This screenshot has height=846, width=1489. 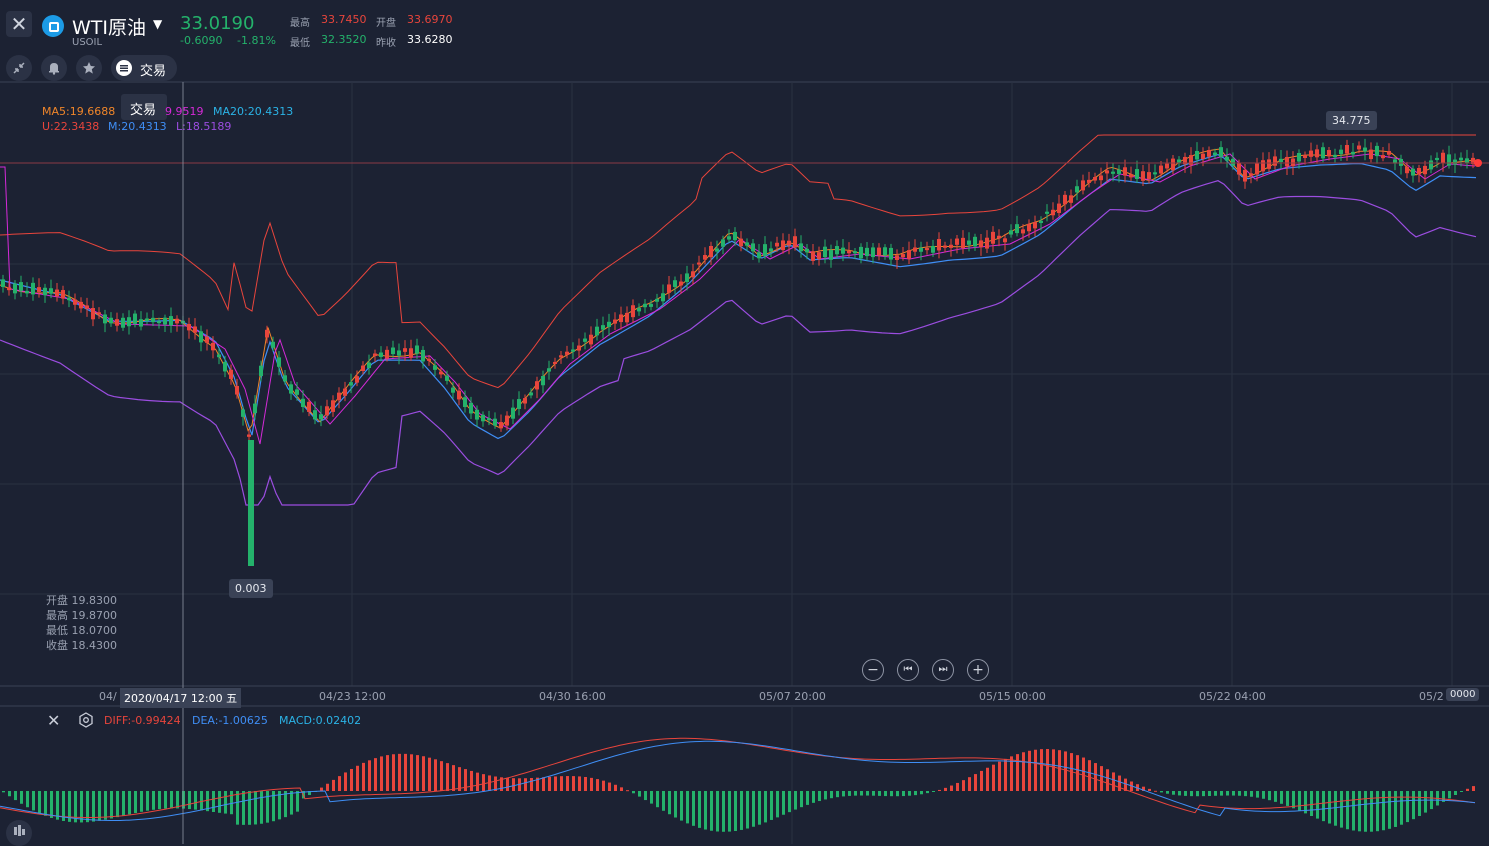 I want to click on zoom-out-button: −, so click(x=873, y=670).